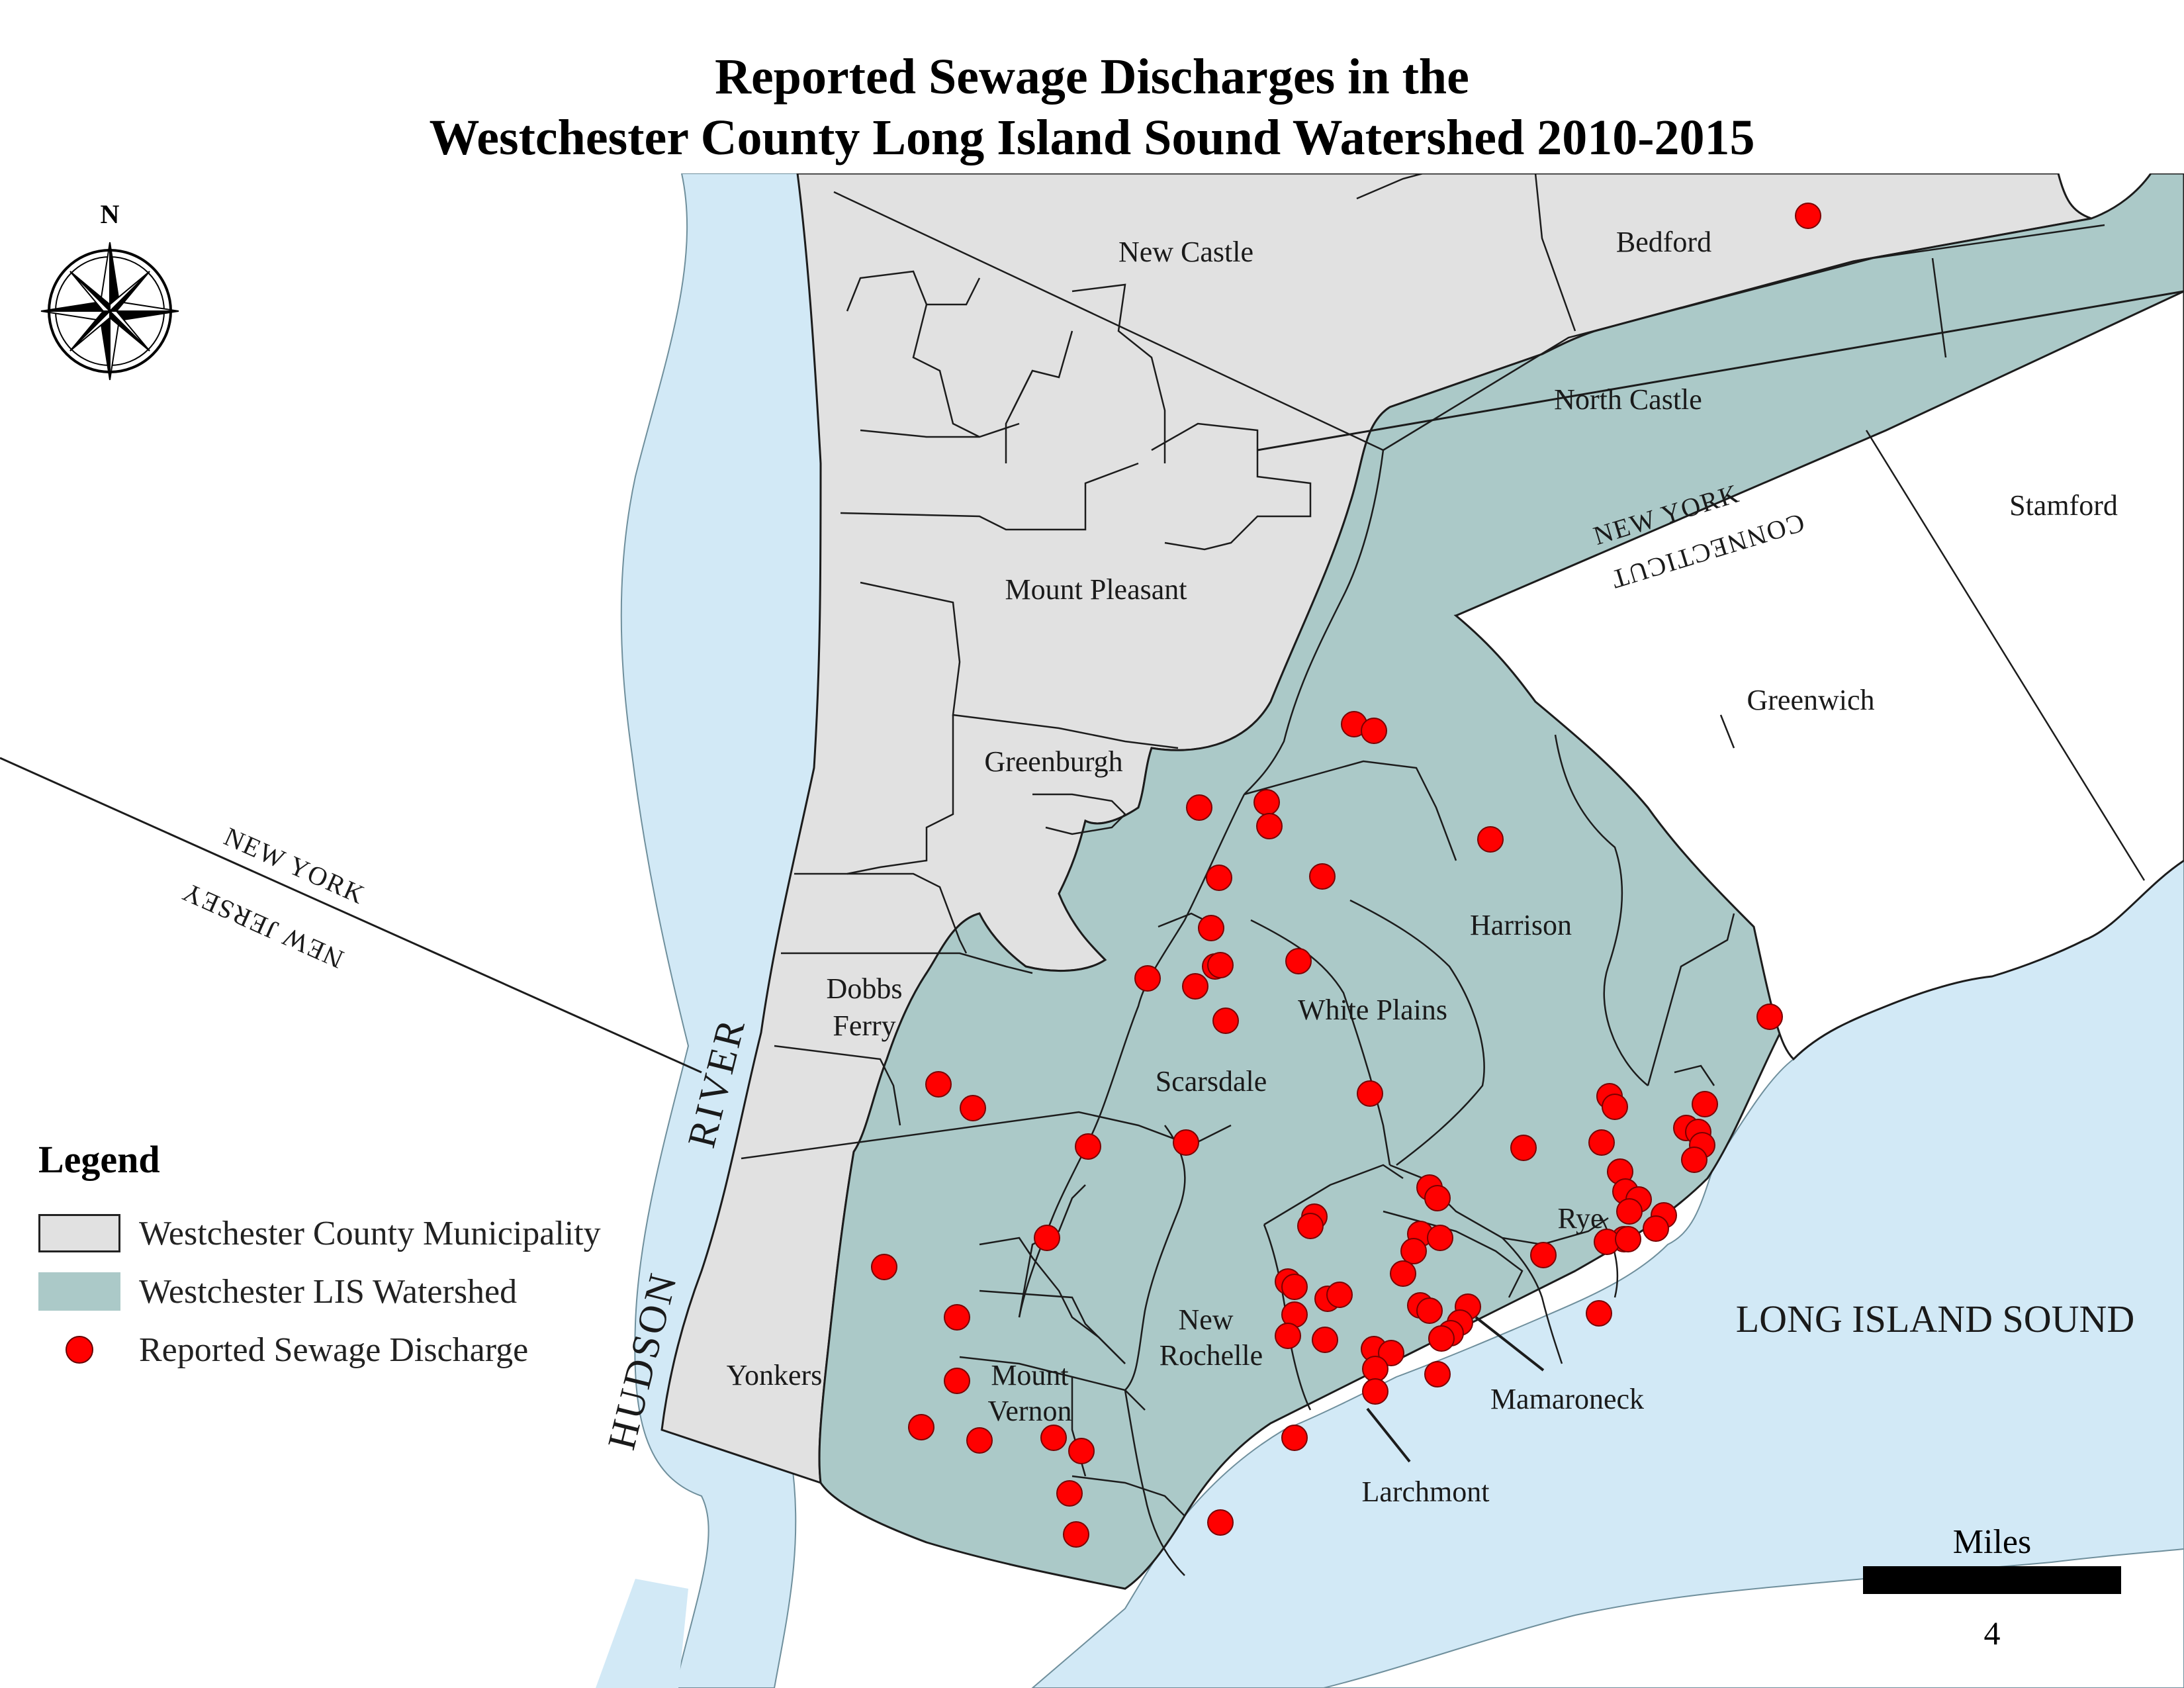  What do you see at coordinates (1992, 1580) in the screenshot?
I see `scale-bar-graphic` at bounding box center [1992, 1580].